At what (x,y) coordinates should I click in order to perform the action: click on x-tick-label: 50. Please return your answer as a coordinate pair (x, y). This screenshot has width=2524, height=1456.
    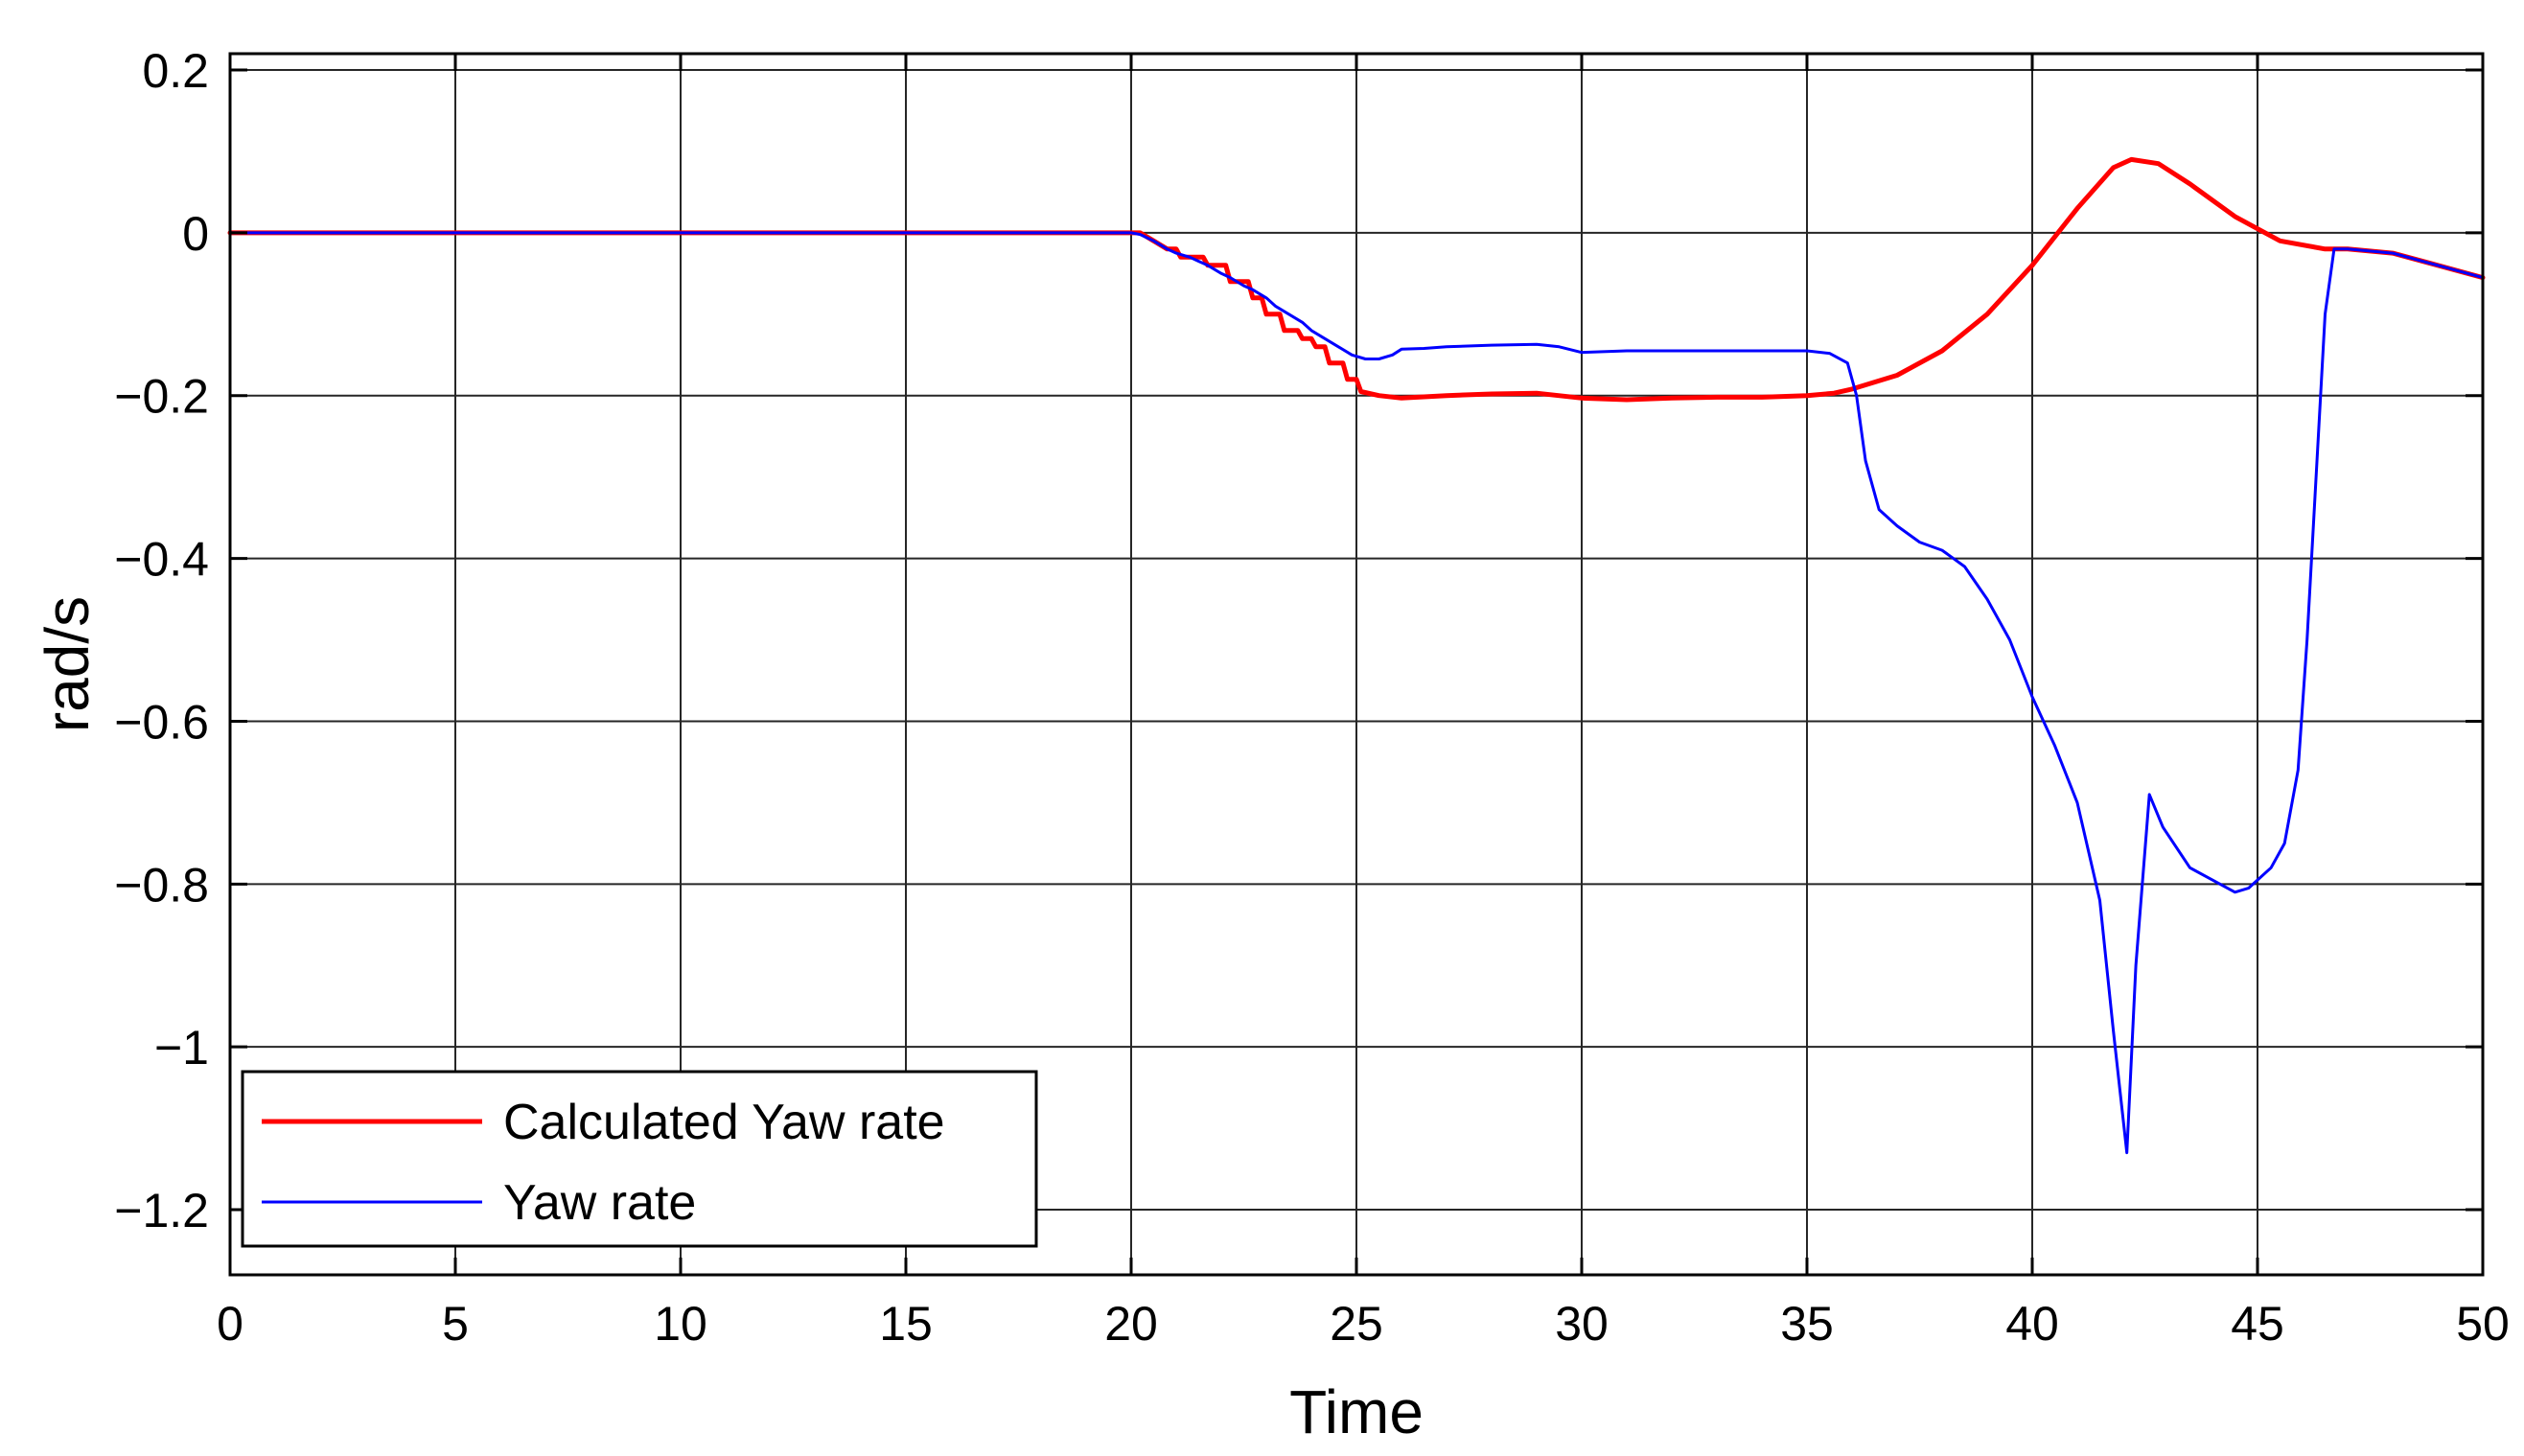
    Looking at the image, I should click on (2483, 1324).